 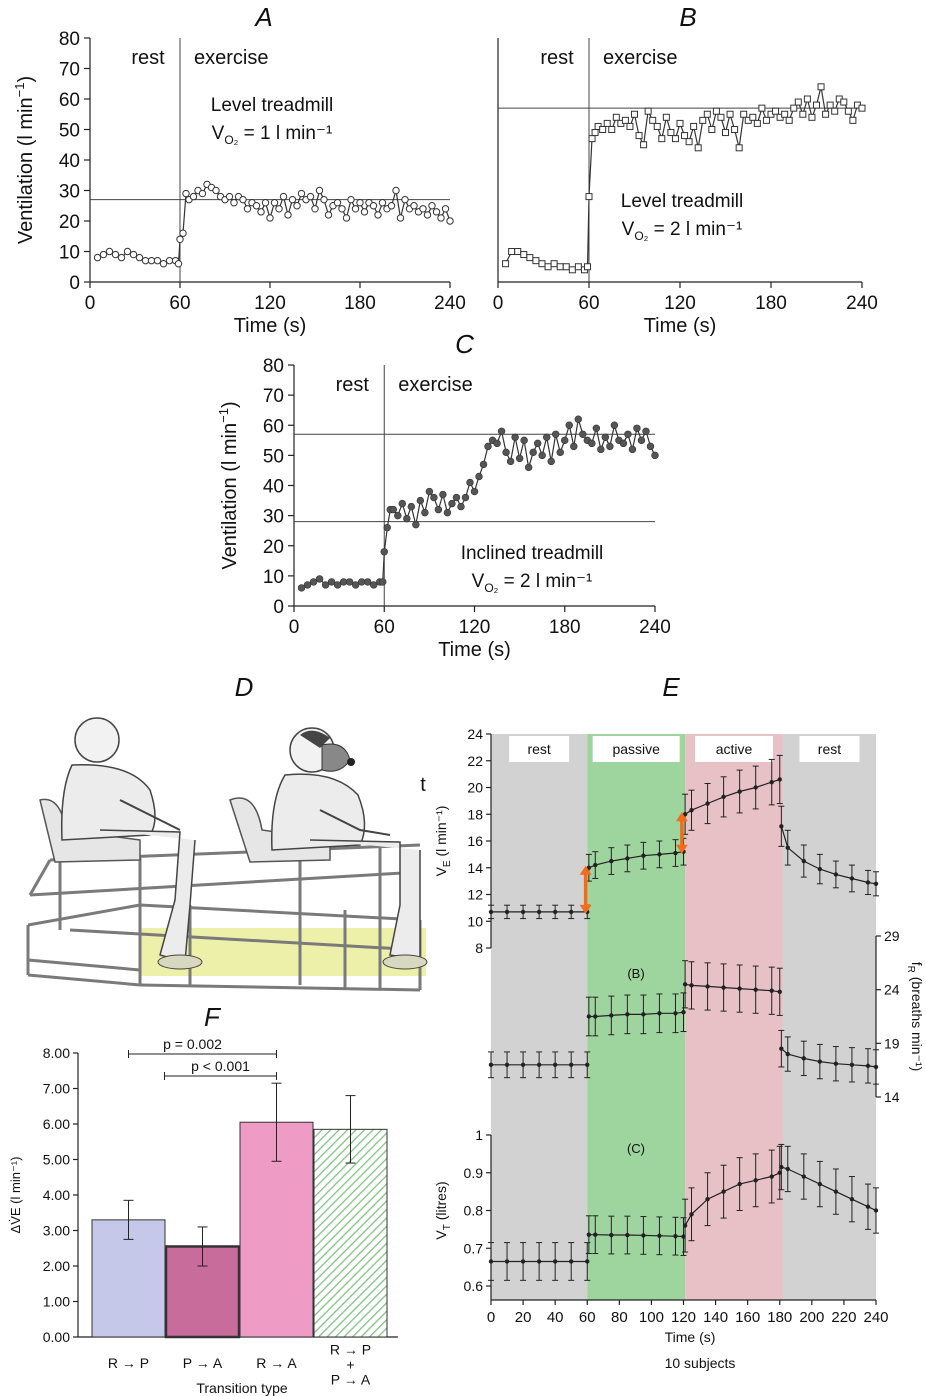 I want to click on y-axis-label: VT (litres), so click(x=443, y=1210).